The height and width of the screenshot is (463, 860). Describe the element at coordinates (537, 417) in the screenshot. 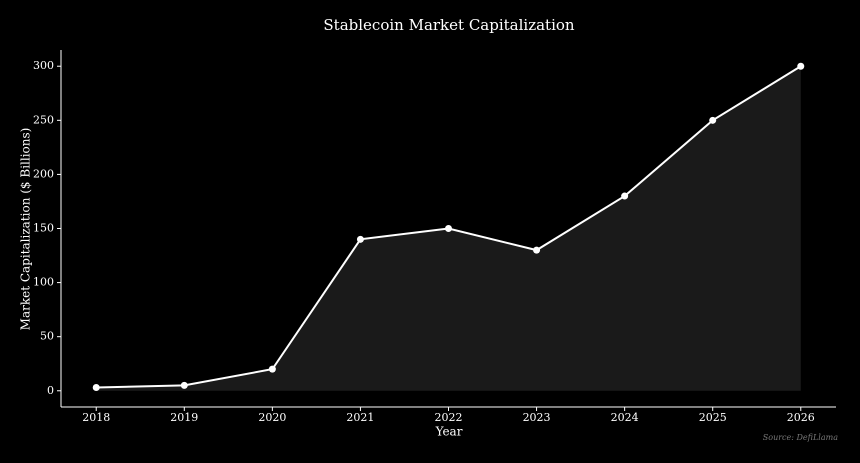

I see `x-tick-label: 2023` at that location.